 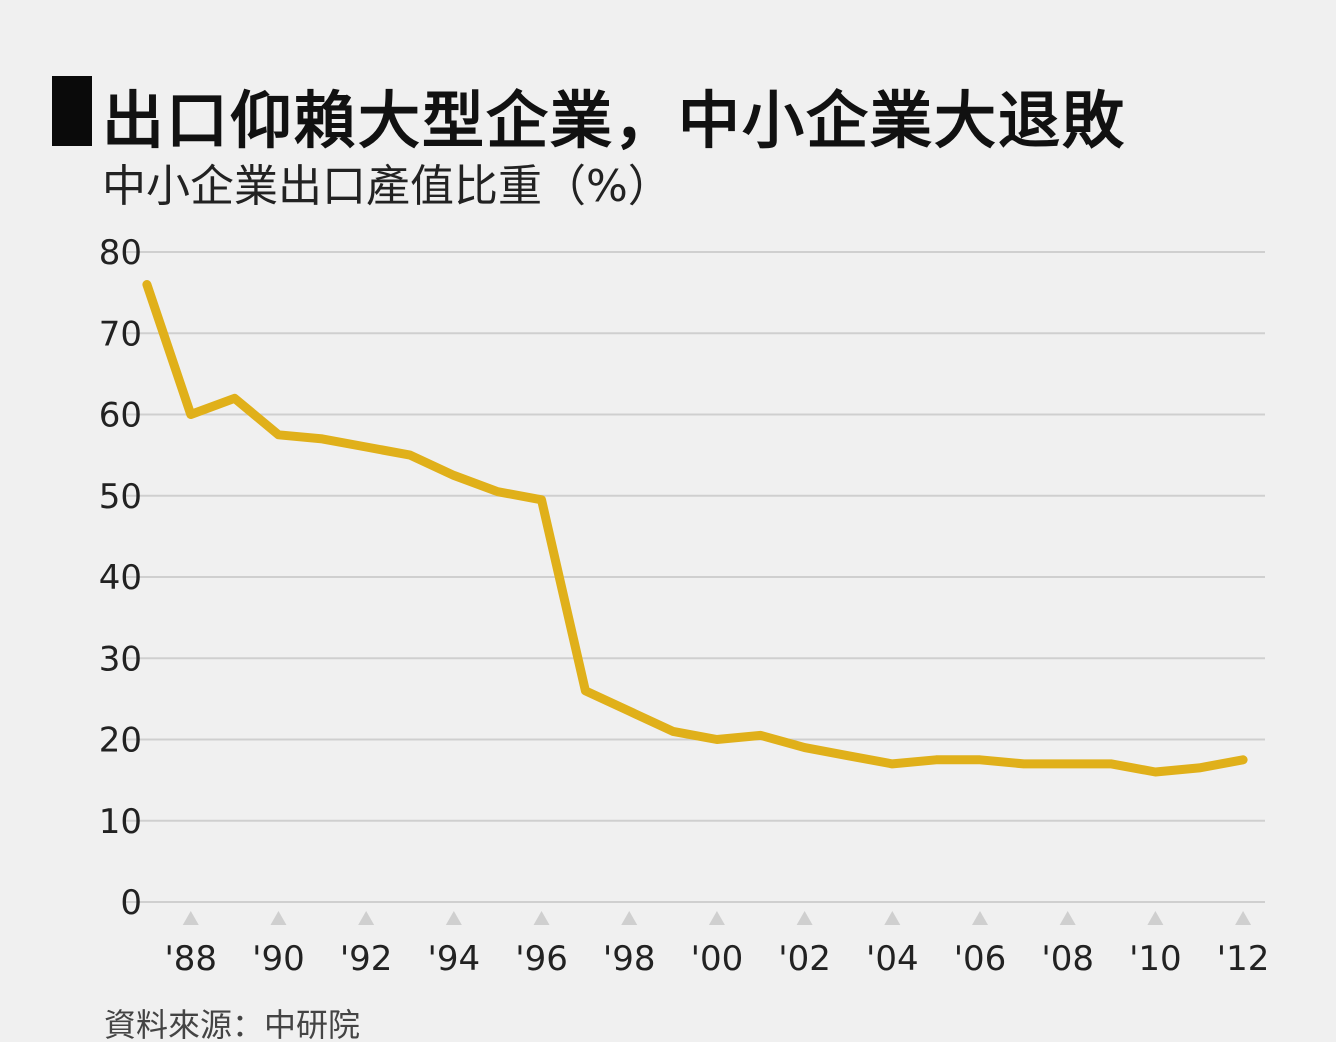 I want to click on x-axis-markers, so click(x=717, y=918).